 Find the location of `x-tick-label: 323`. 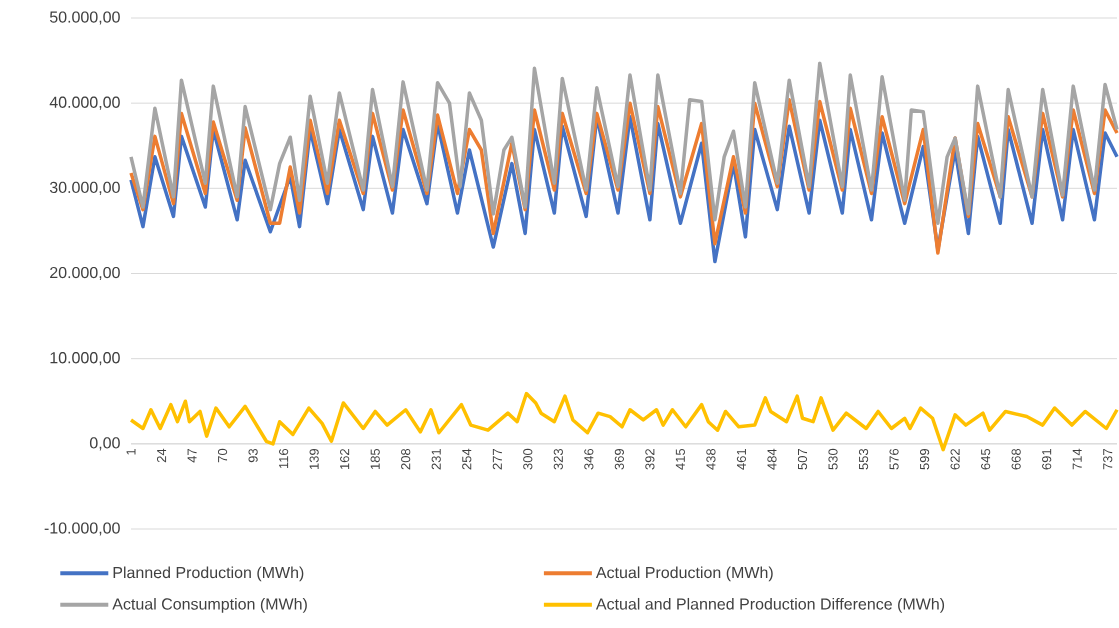

x-tick-label: 323 is located at coordinates (558, 459).